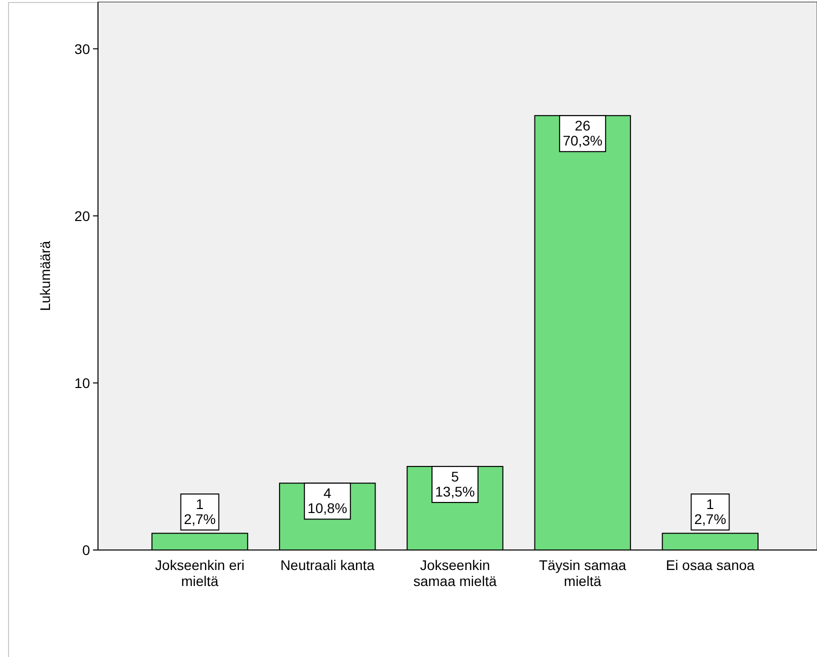  Describe the element at coordinates (45, 276) in the screenshot. I see `y-axis-title: Lukumäärä` at that location.